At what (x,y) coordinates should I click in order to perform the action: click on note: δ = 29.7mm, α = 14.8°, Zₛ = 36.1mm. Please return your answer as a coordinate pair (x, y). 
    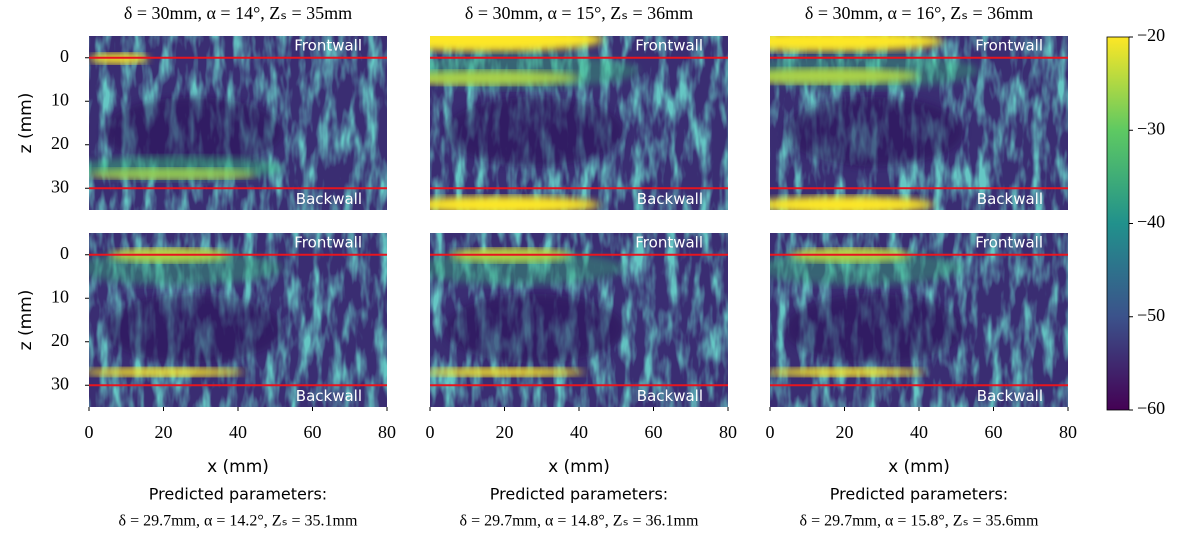
    Looking at the image, I should click on (579, 521).